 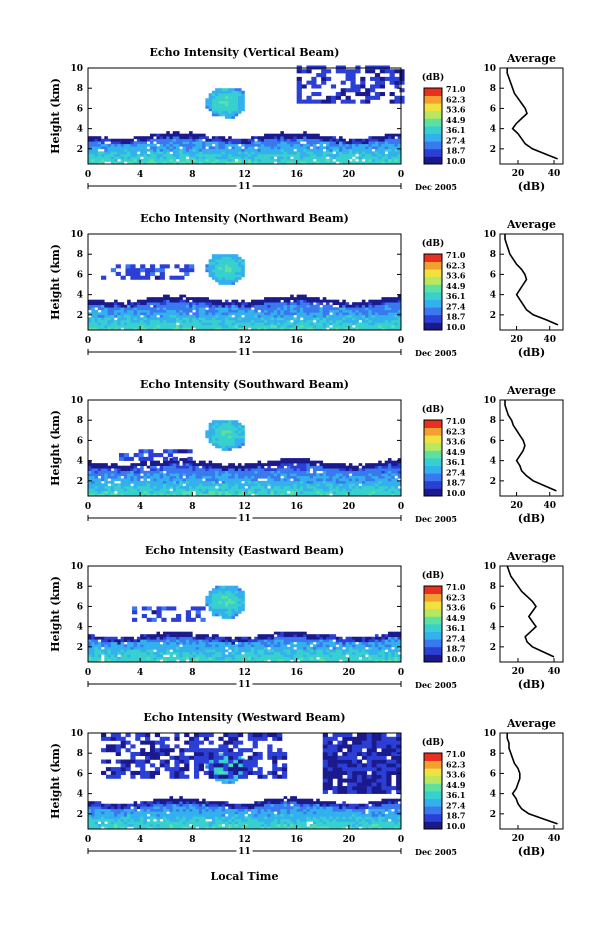 I want to click on heatmap-cells, so click(x=246, y=115).